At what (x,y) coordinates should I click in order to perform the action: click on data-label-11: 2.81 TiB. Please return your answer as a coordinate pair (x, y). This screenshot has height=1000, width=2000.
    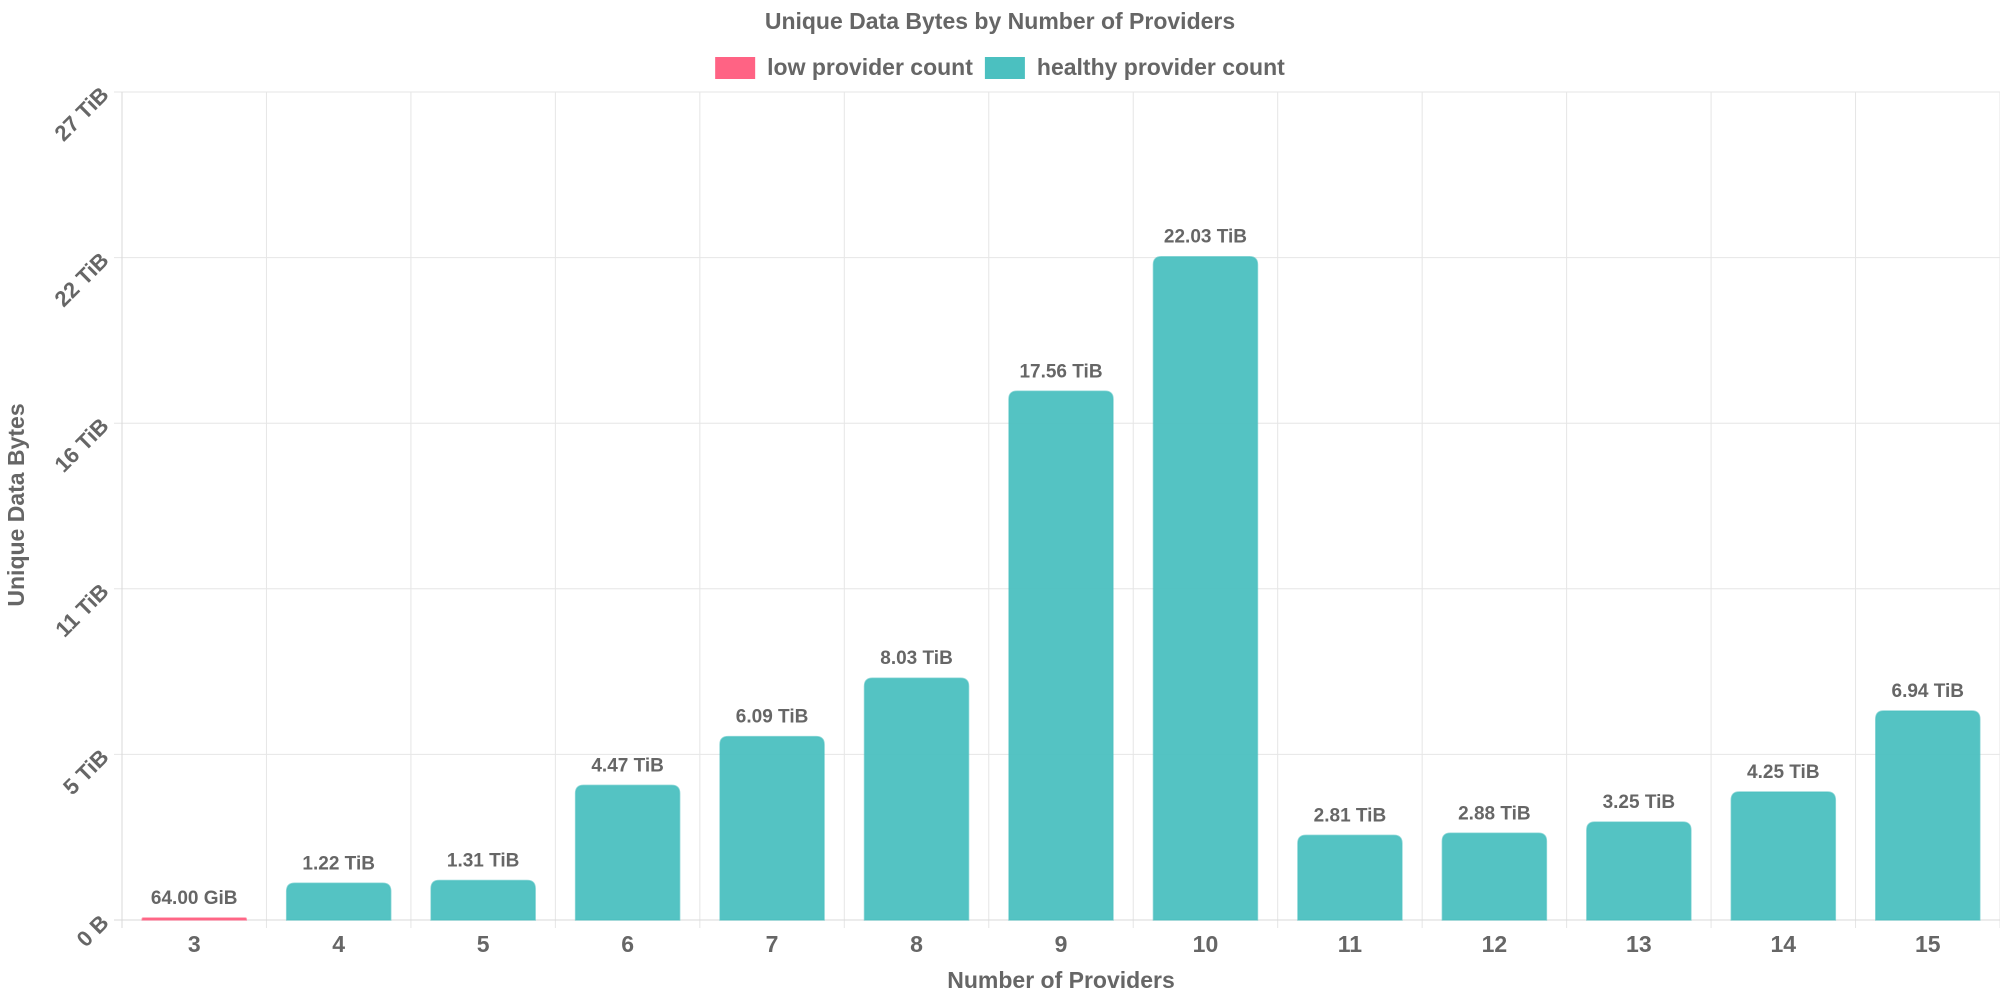
    Looking at the image, I should click on (1350, 815).